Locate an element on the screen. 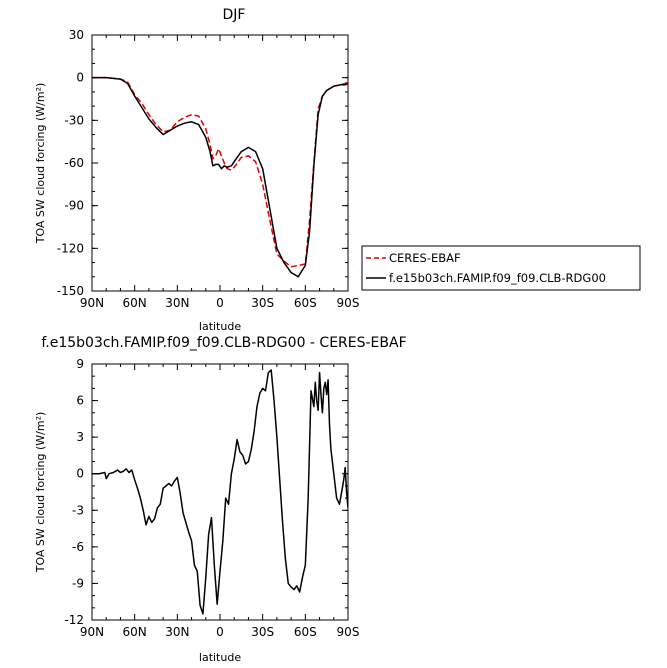  y-tick-label: 3 is located at coordinates (80, 437).